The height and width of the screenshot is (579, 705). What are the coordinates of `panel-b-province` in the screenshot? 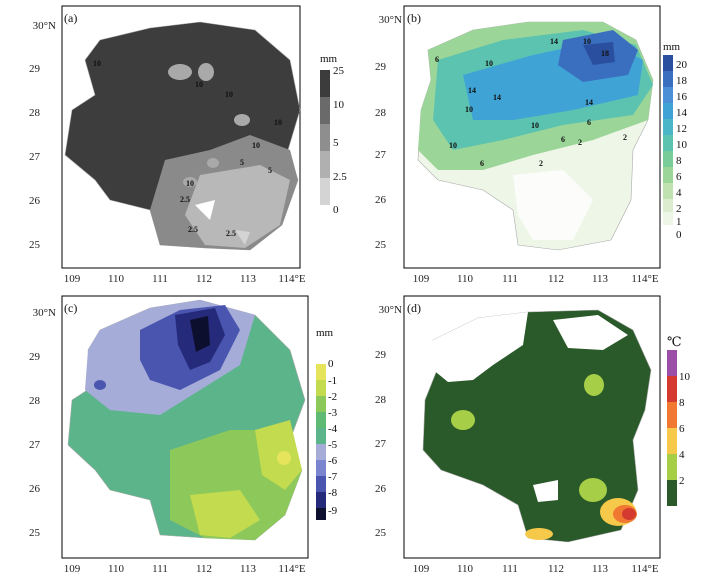 It's located at (535, 136).